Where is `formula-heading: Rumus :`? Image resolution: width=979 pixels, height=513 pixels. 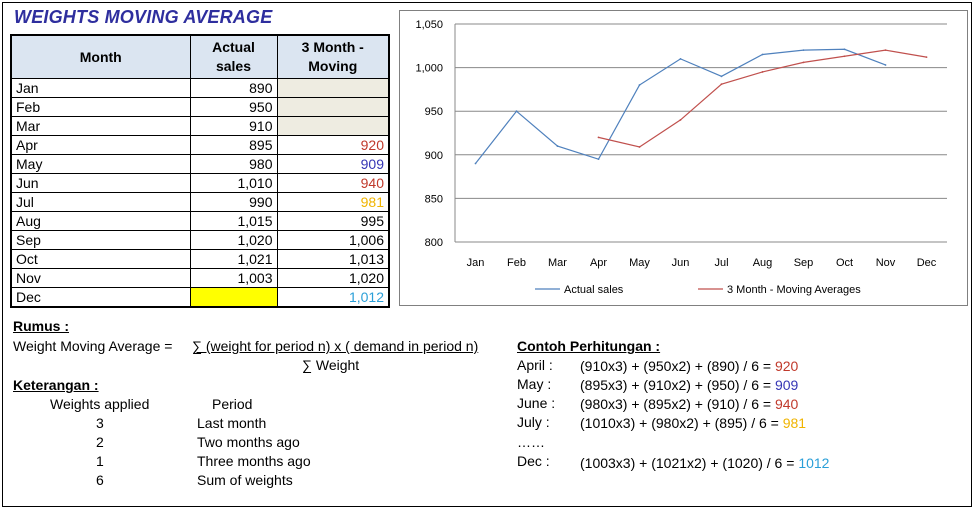
formula-heading: Rumus : is located at coordinates (41, 326).